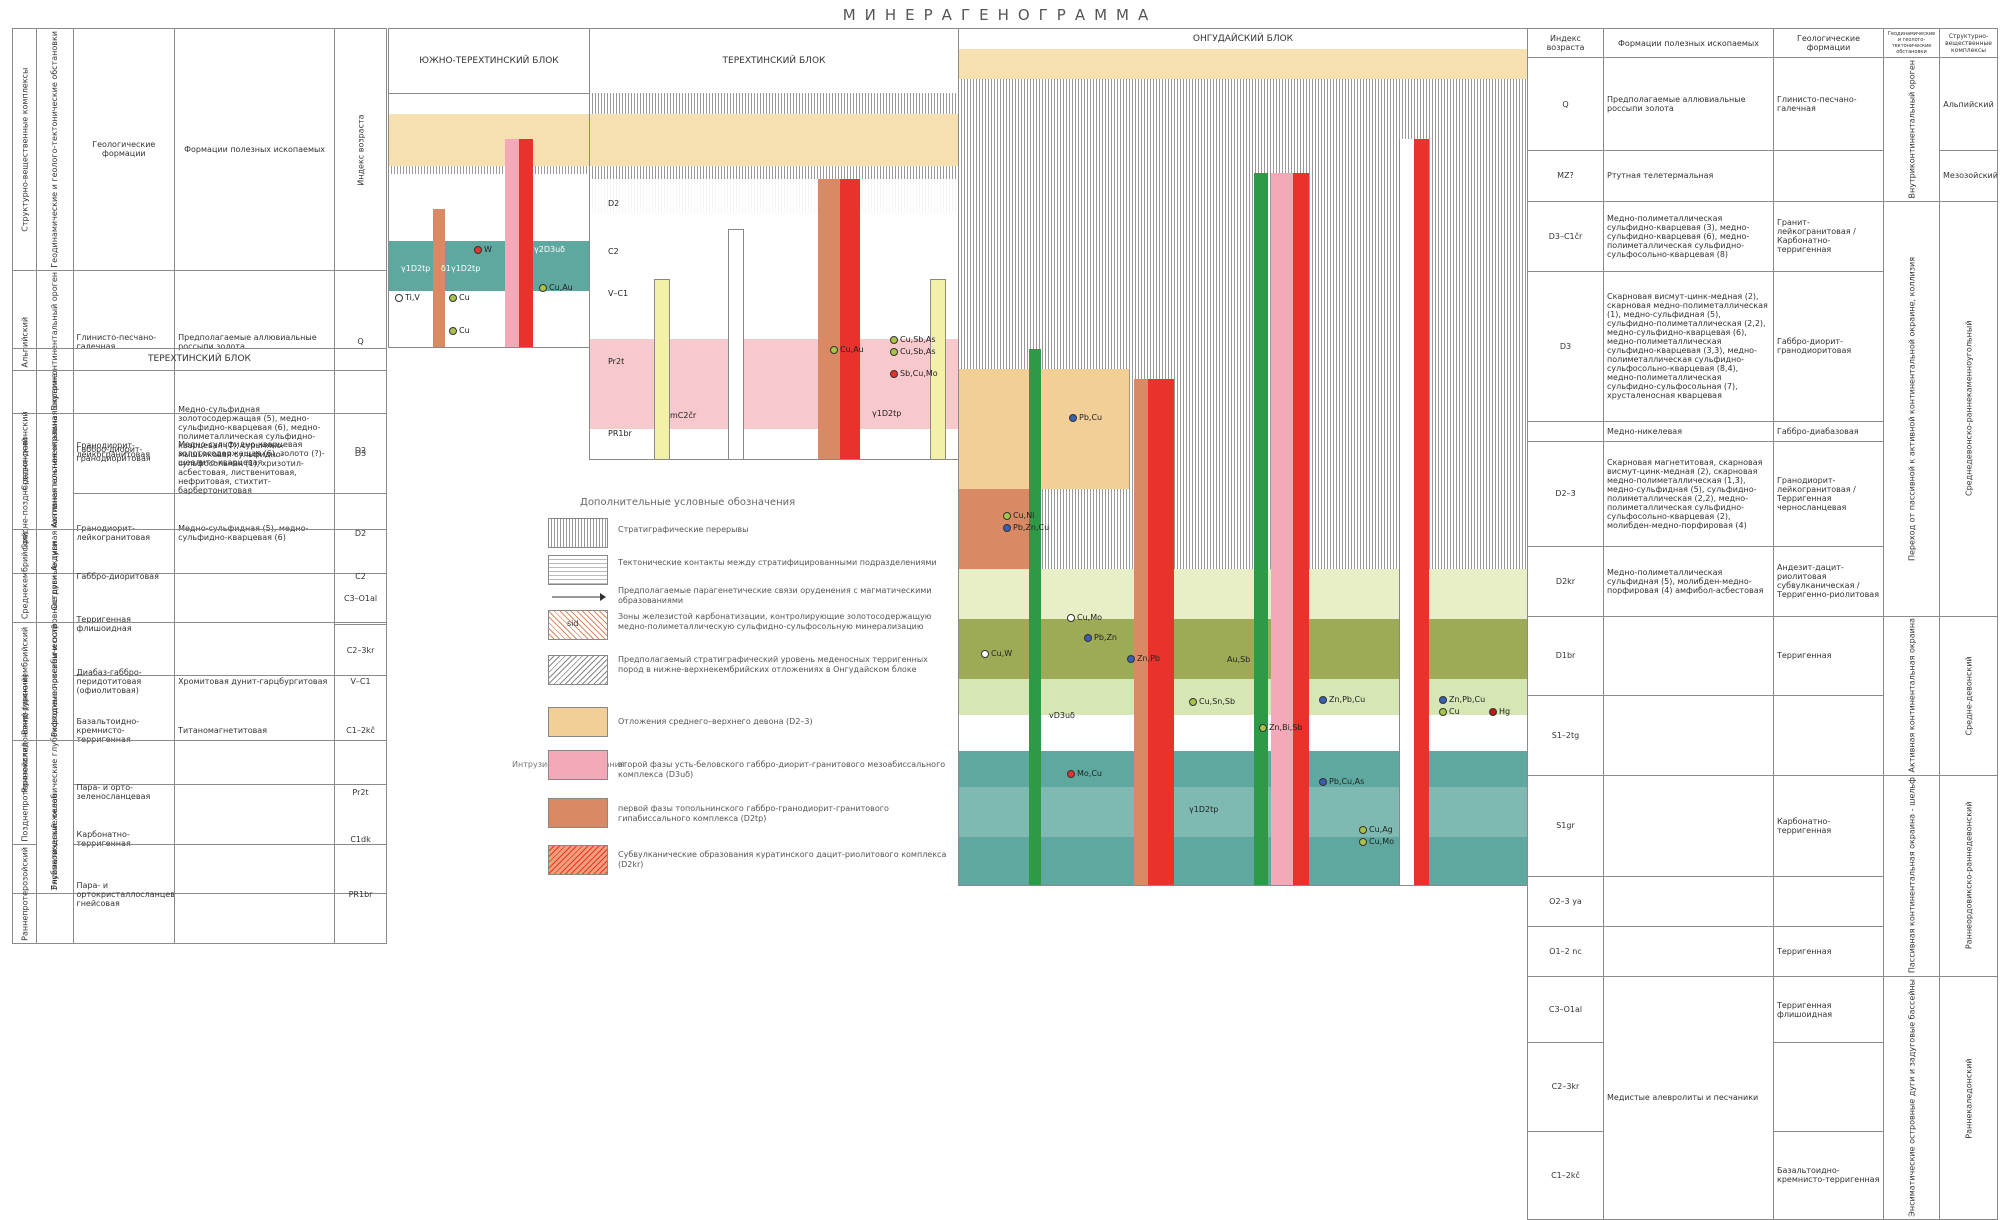 Image resolution: width=2000 pixels, height=1220 pixels. I want to click on table-title: ТЕРЕХТИНСКИЙ БЛОК, so click(199, 359).